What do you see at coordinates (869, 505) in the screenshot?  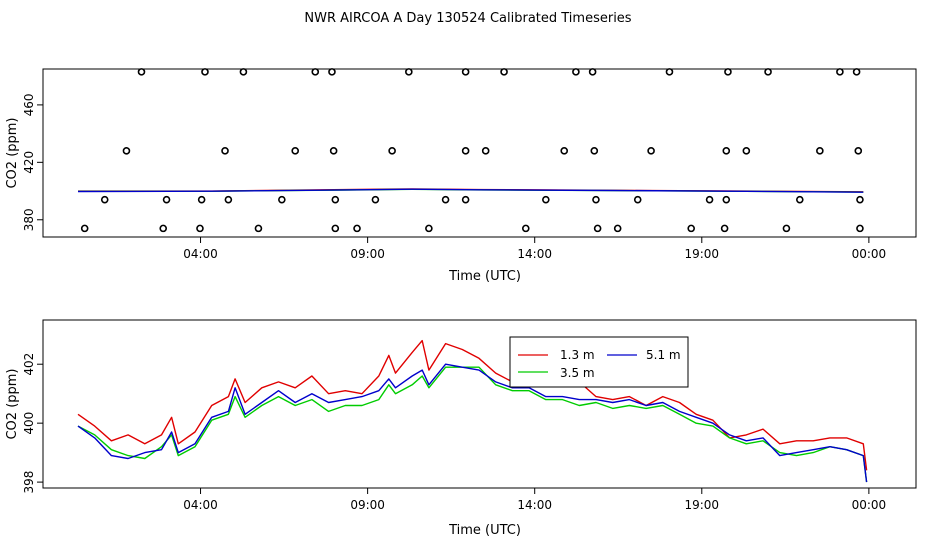 I see `bottom-x-tick-label: 00:00` at bounding box center [869, 505].